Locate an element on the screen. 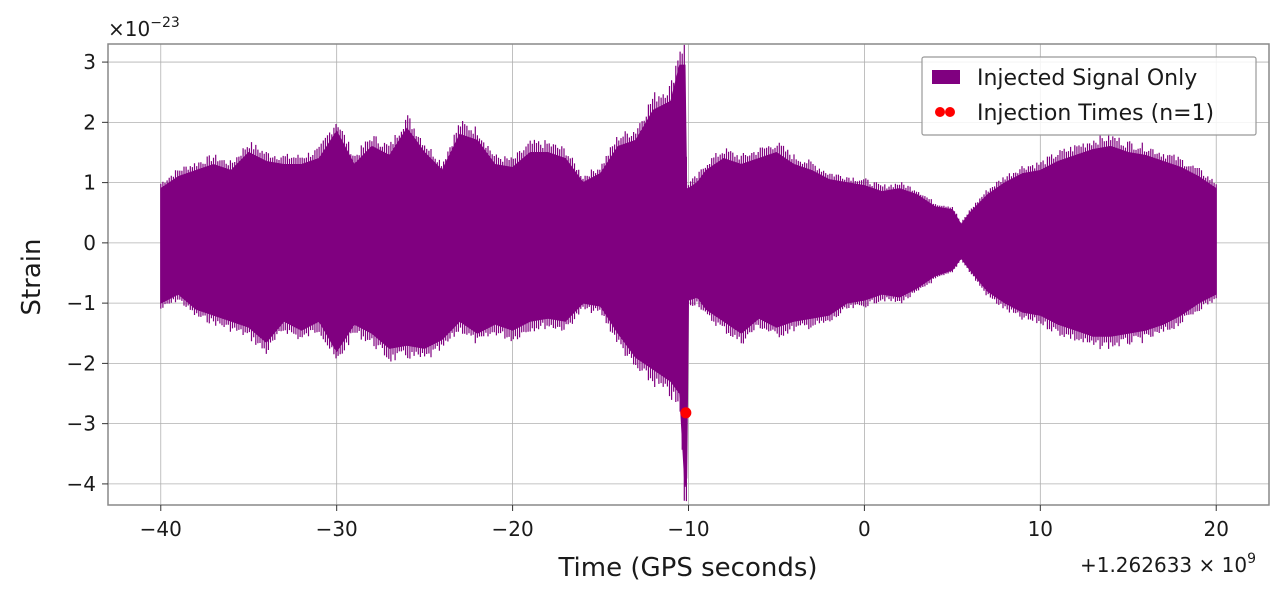 The height and width of the screenshot is (598, 1284). y-tick-label: −4 is located at coordinates (81, 484).